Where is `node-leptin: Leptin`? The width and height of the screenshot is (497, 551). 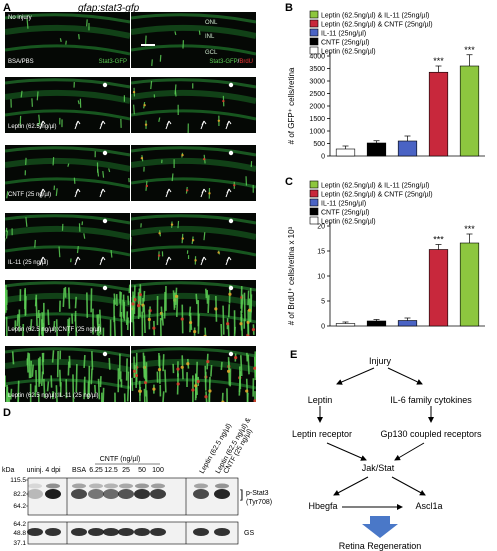
node-leptin: Leptin is located at coordinates (320, 400).